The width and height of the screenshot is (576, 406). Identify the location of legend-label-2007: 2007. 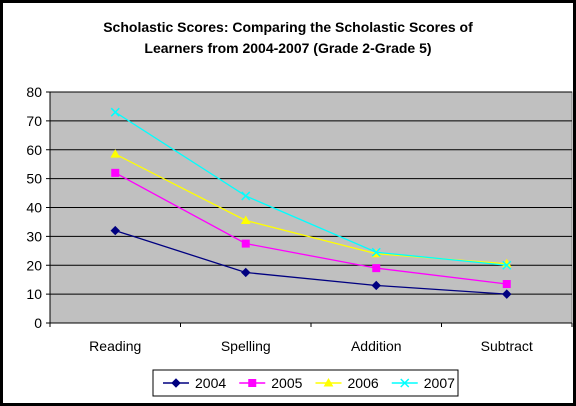
(439, 383).